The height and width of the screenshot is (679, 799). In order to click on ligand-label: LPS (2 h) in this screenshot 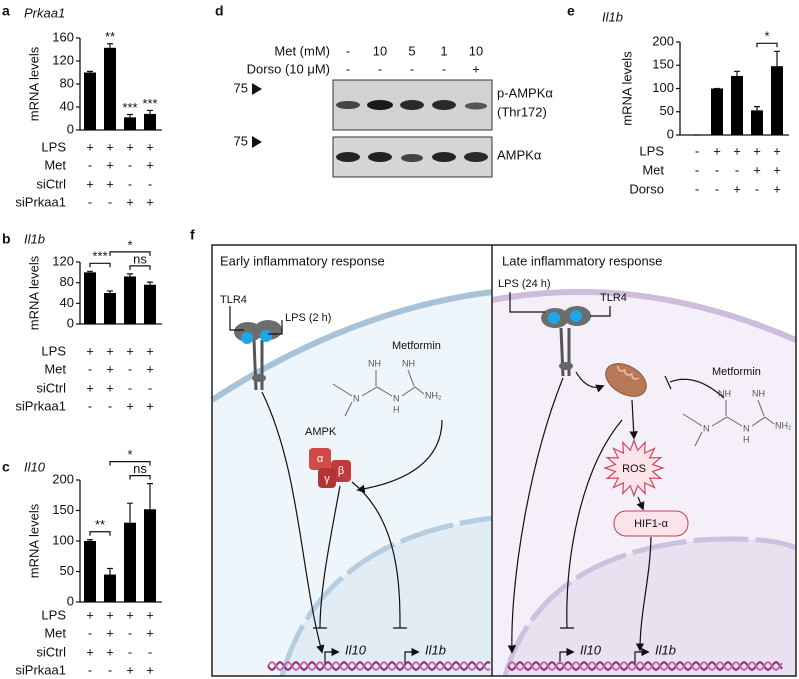, I will do `click(308, 318)`.